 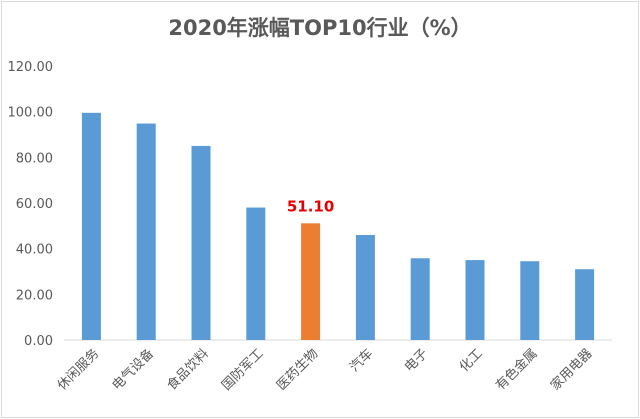 I want to click on x-category-label: 国防军工, so click(x=243, y=370).